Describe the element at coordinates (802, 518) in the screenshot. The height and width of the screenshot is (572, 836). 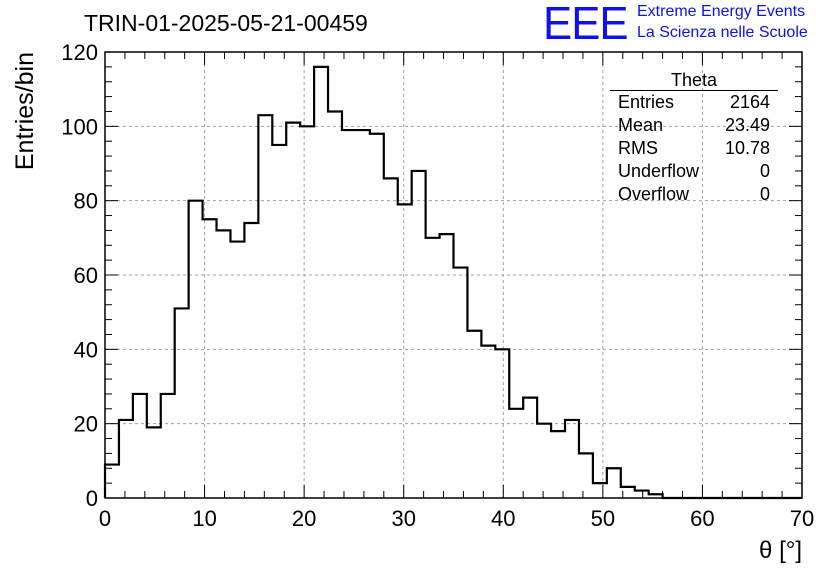
I see `x-tick-label: 70` at that location.